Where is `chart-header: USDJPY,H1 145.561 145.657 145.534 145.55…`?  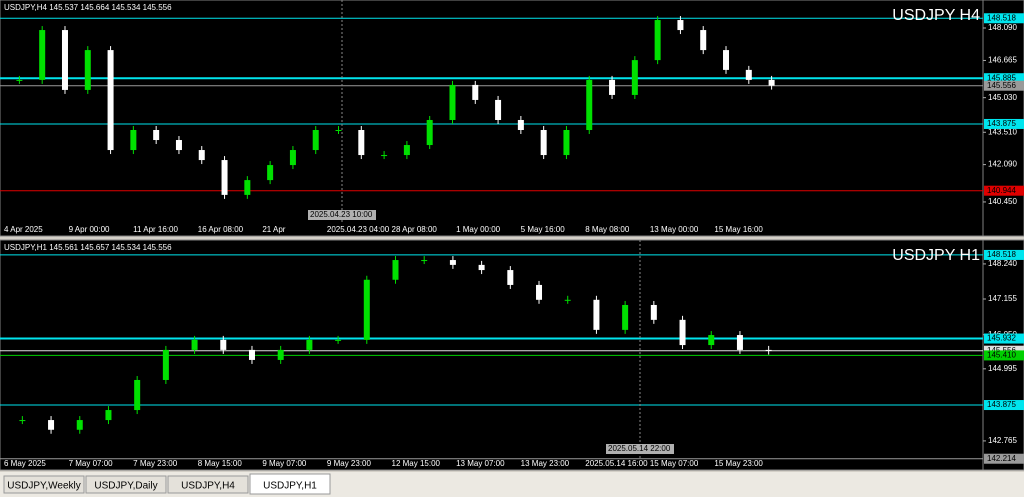 chart-header: USDJPY,H1 145.561 145.657 145.534 145.55… is located at coordinates (88, 247).